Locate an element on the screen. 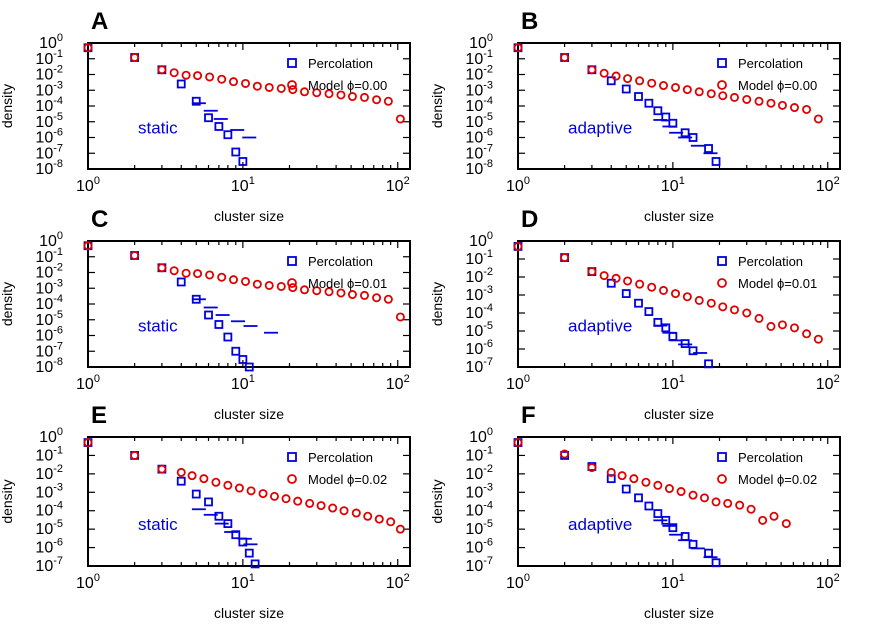 This screenshot has width=872, height=641. panel-letter: C is located at coordinates (99, 219).